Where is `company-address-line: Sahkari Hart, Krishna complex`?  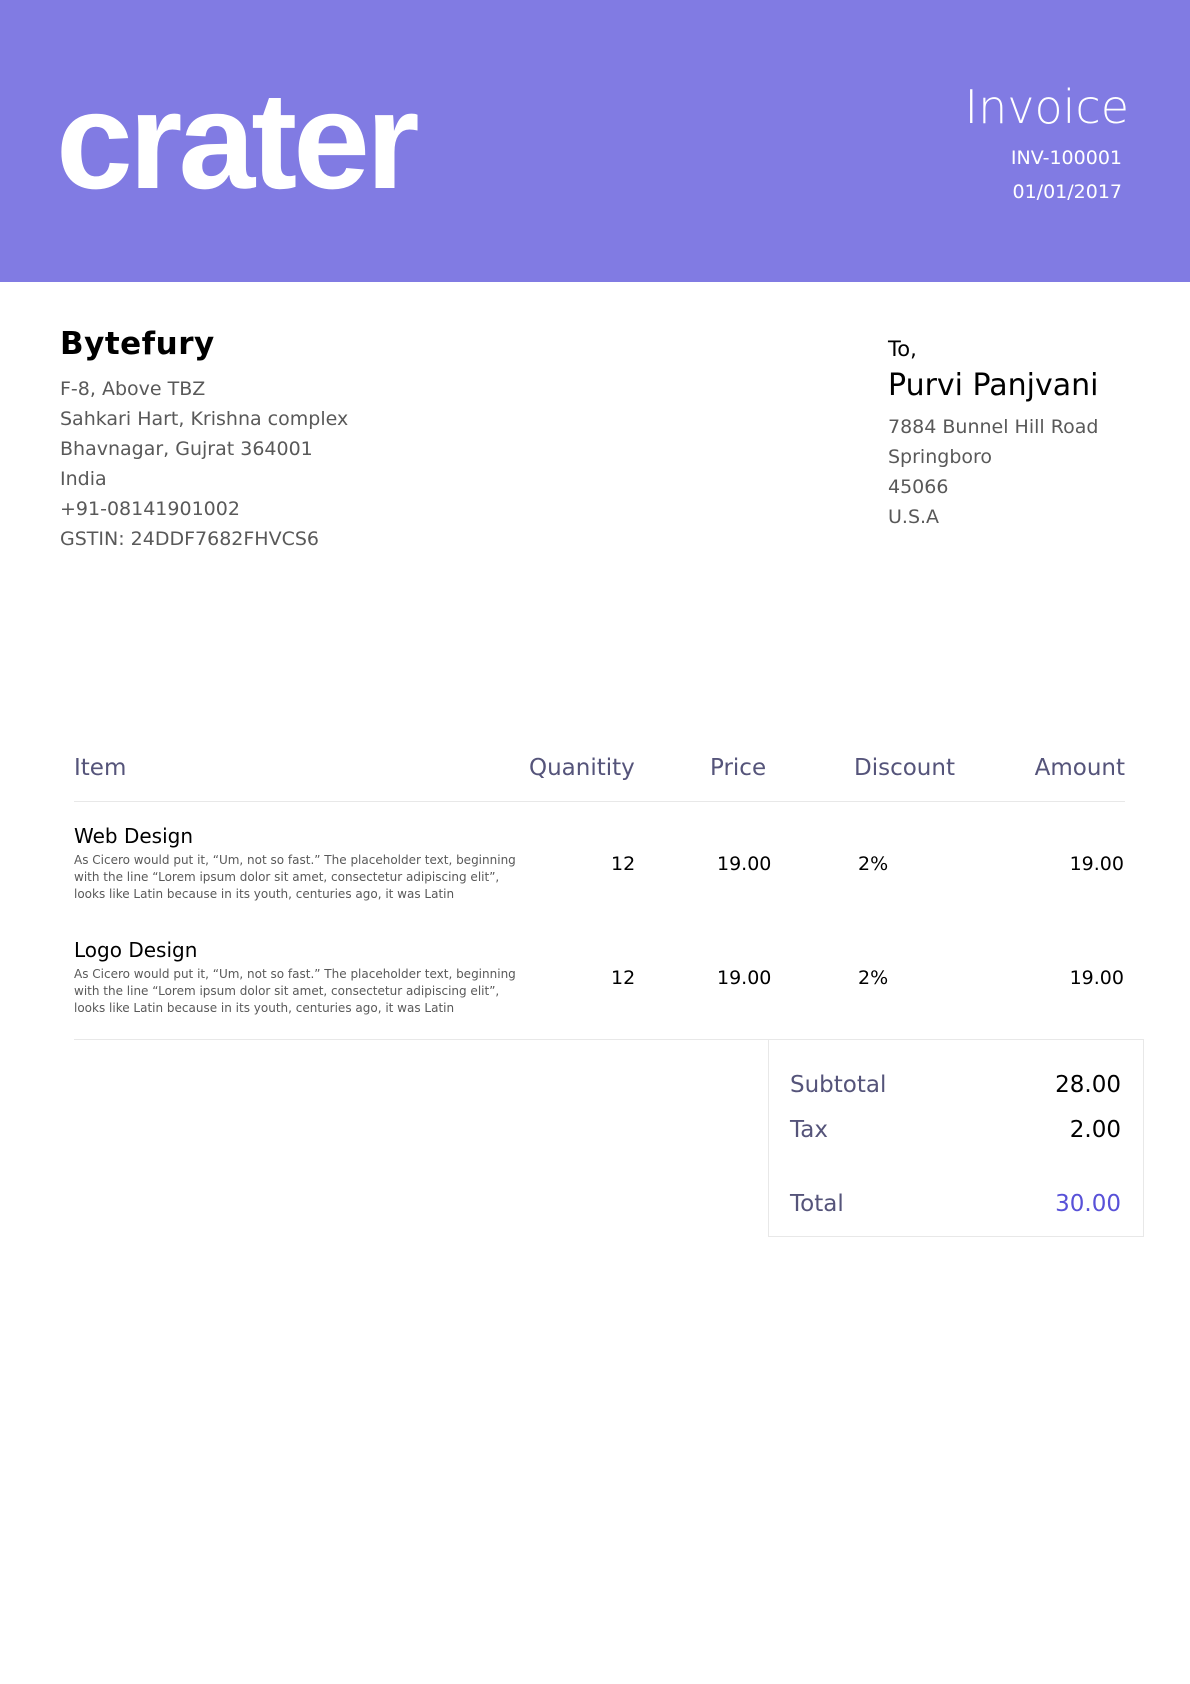 company-address-line: Sahkari Hart, Krishna complex is located at coordinates (204, 419).